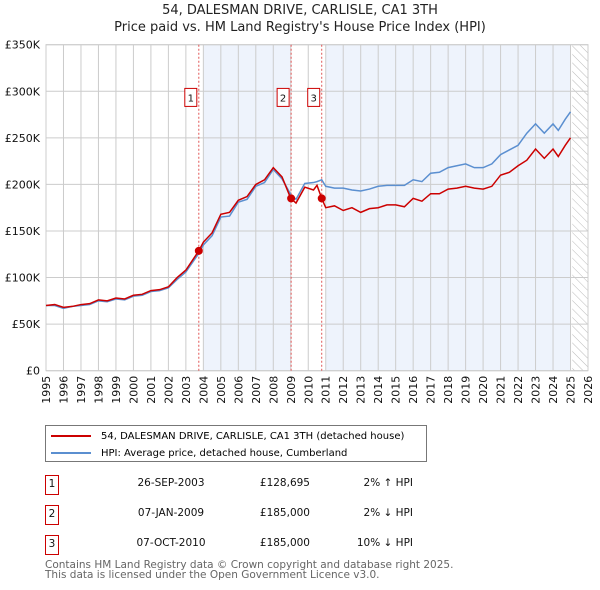 Image resolution: width=600 pixels, height=590 pixels. Describe the element at coordinates (384, 543) in the screenshot. I see `transaction-hpi-diff: 10% ↓ HPI` at that location.